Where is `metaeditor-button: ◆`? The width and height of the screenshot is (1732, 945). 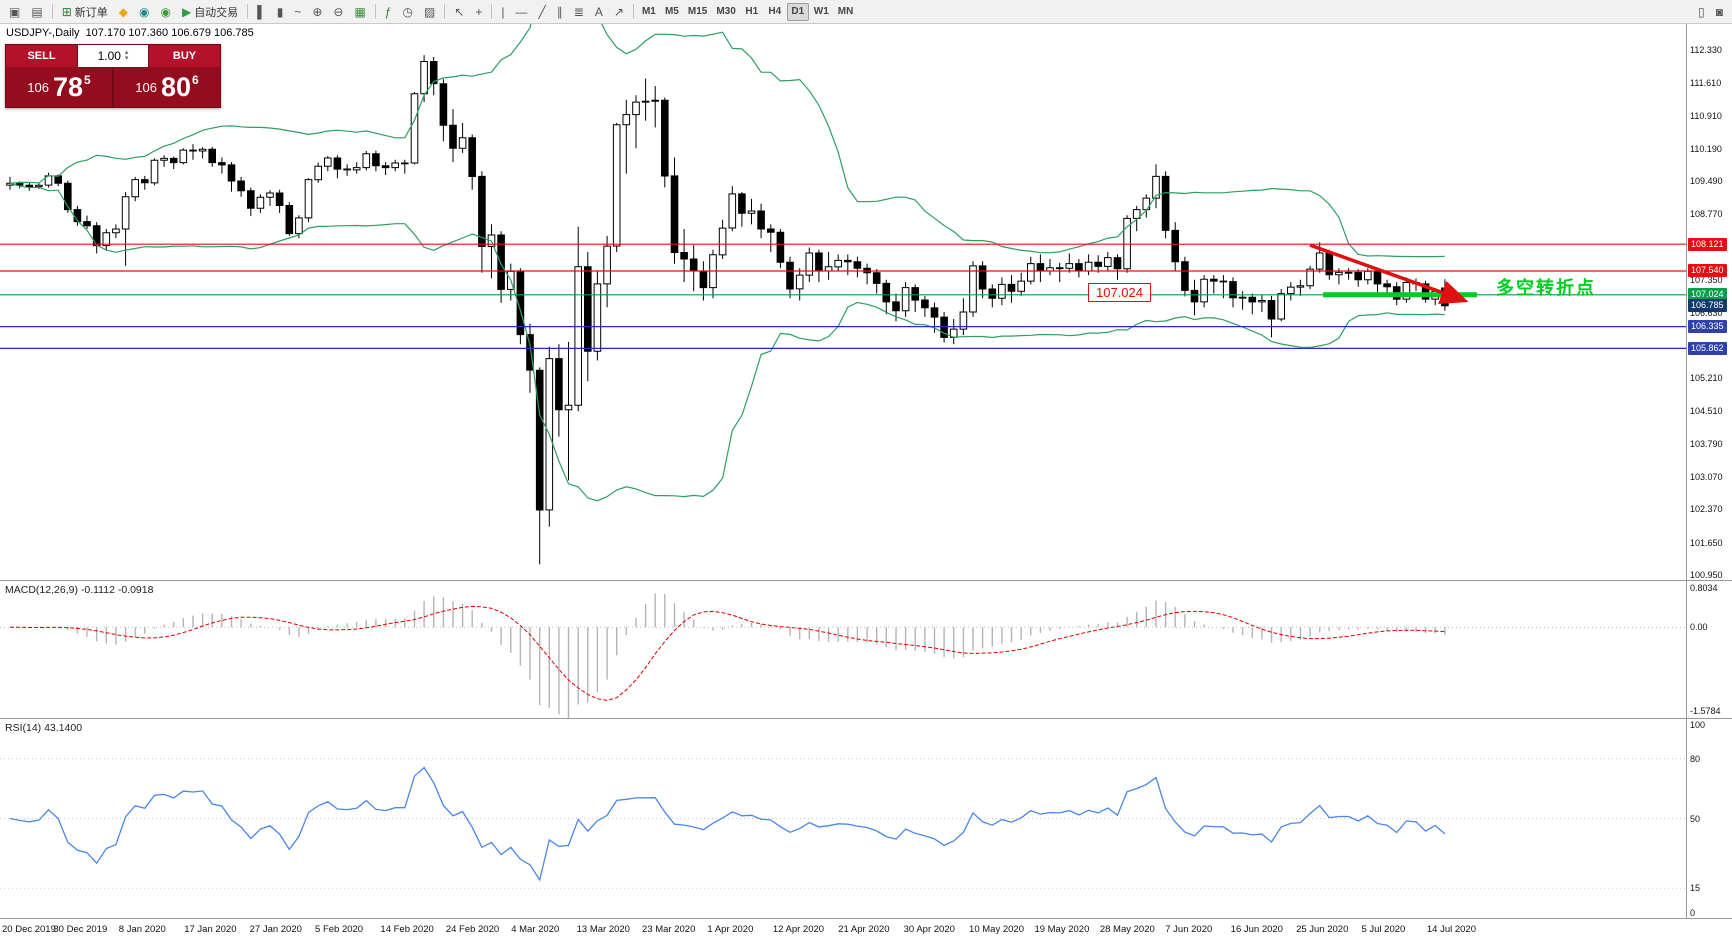 metaeditor-button: ◆ is located at coordinates (123, 12).